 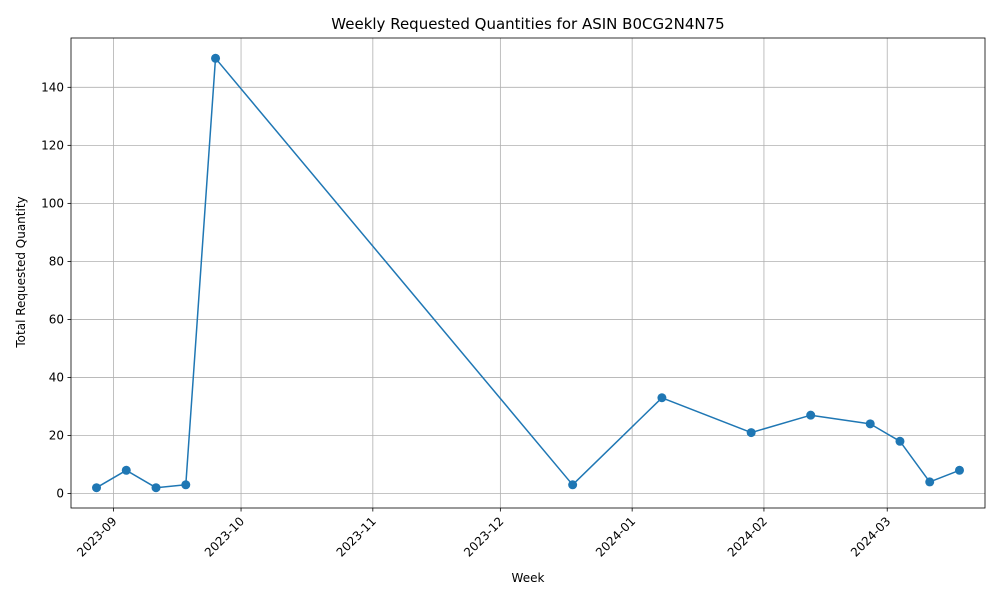 I want to click on y-tick-label: 100, so click(x=52, y=203).